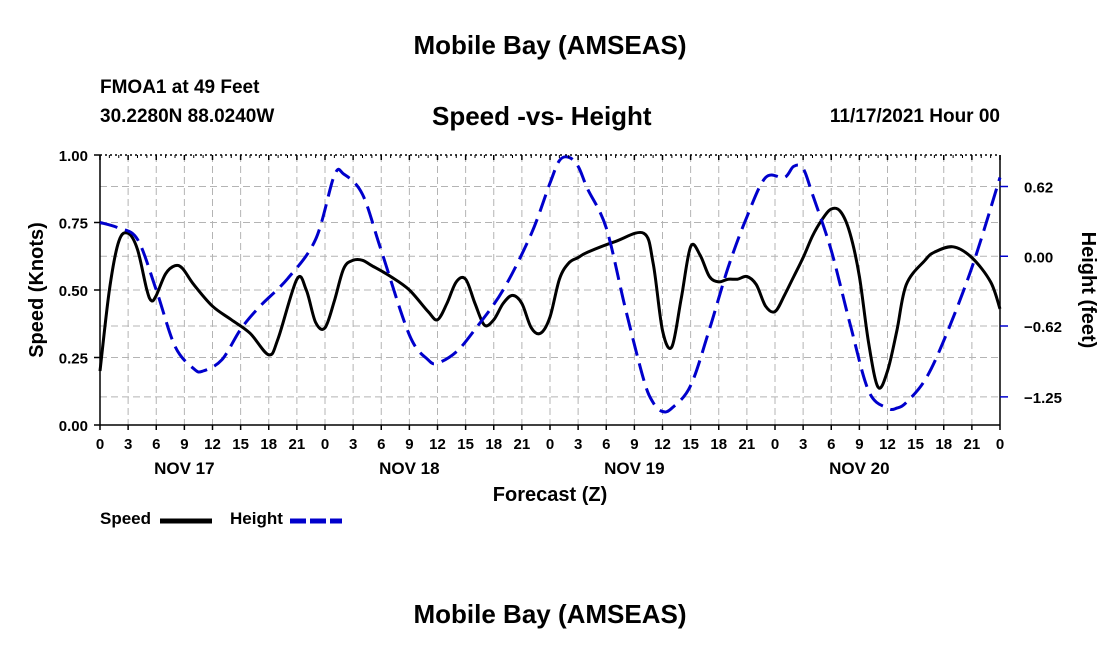 The height and width of the screenshot is (650, 1100). What do you see at coordinates (1088, 290) in the screenshot?
I see `y2-axis-label: Height (feet)` at bounding box center [1088, 290].